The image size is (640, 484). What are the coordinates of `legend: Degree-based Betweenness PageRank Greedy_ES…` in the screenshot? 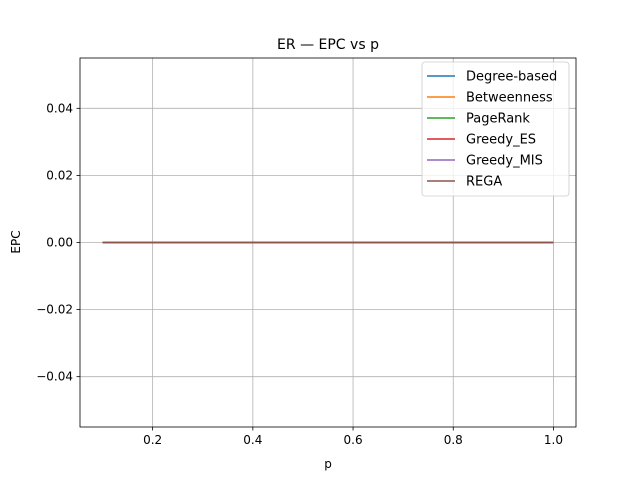 It's located at (495, 129).